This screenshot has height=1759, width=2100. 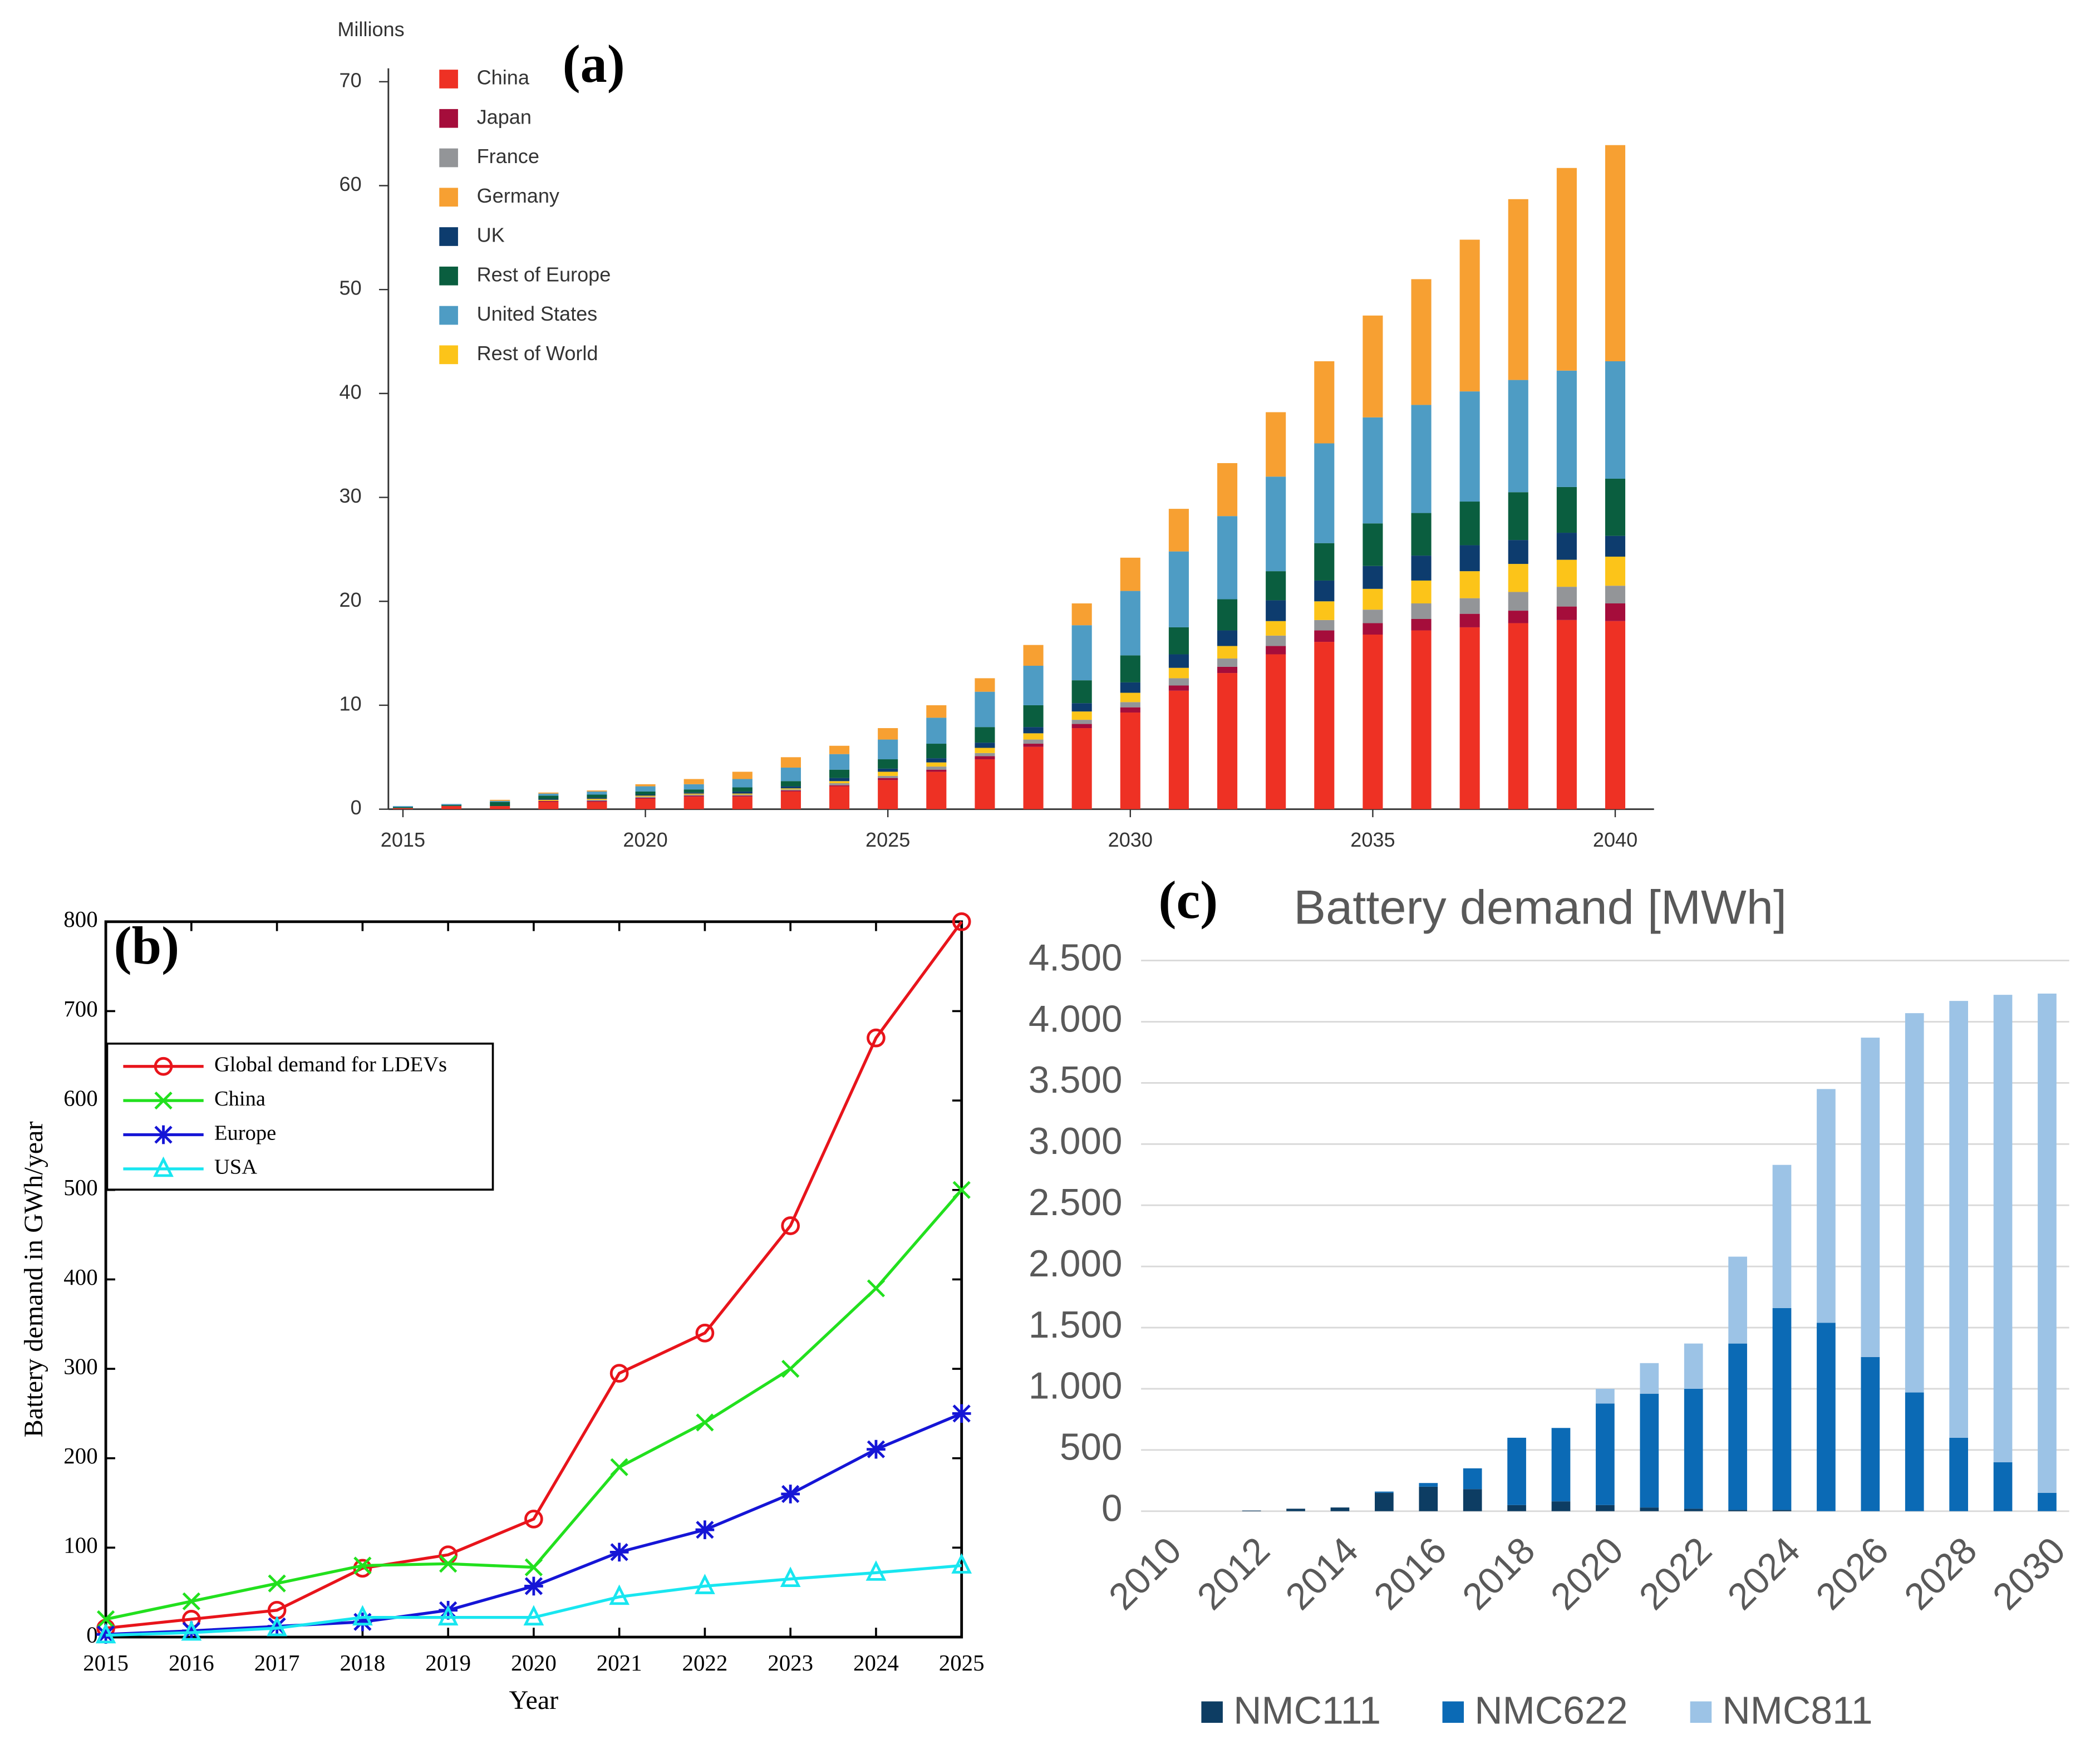 What do you see at coordinates (962, 1663) in the screenshot?
I see `x-tick-label: 2025` at bounding box center [962, 1663].